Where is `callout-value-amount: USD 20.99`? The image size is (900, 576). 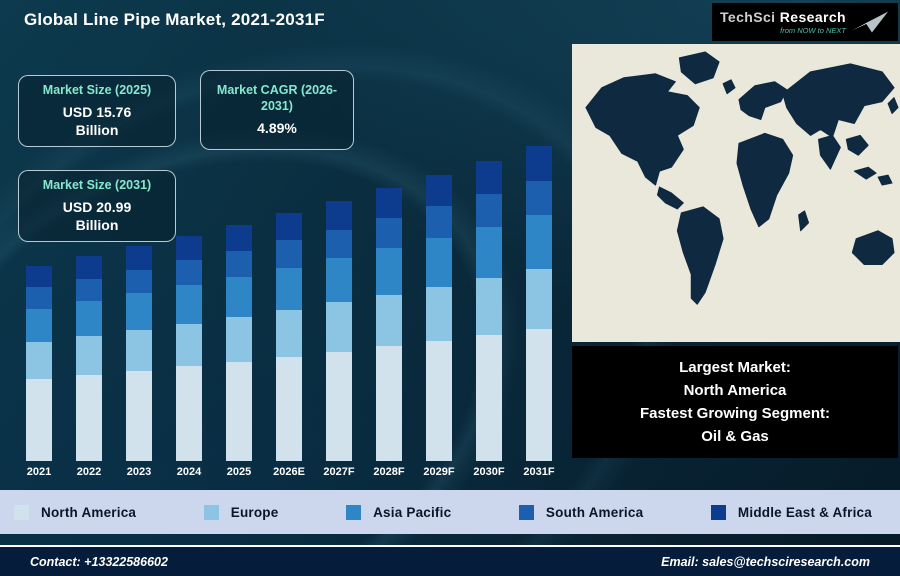 callout-value-amount: USD 20.99 is located at coordinates (97, 206).